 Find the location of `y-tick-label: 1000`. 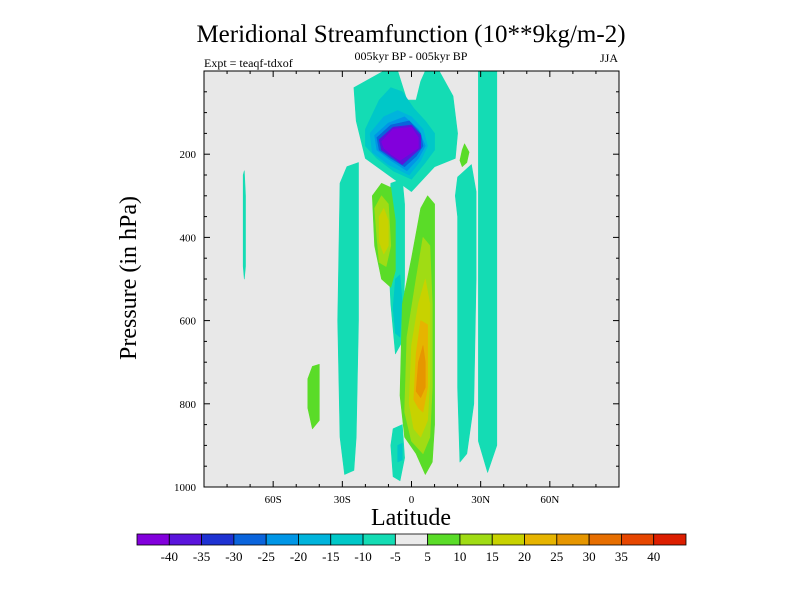

y-tick-label: 1000 is located at coordinates (185, 488).